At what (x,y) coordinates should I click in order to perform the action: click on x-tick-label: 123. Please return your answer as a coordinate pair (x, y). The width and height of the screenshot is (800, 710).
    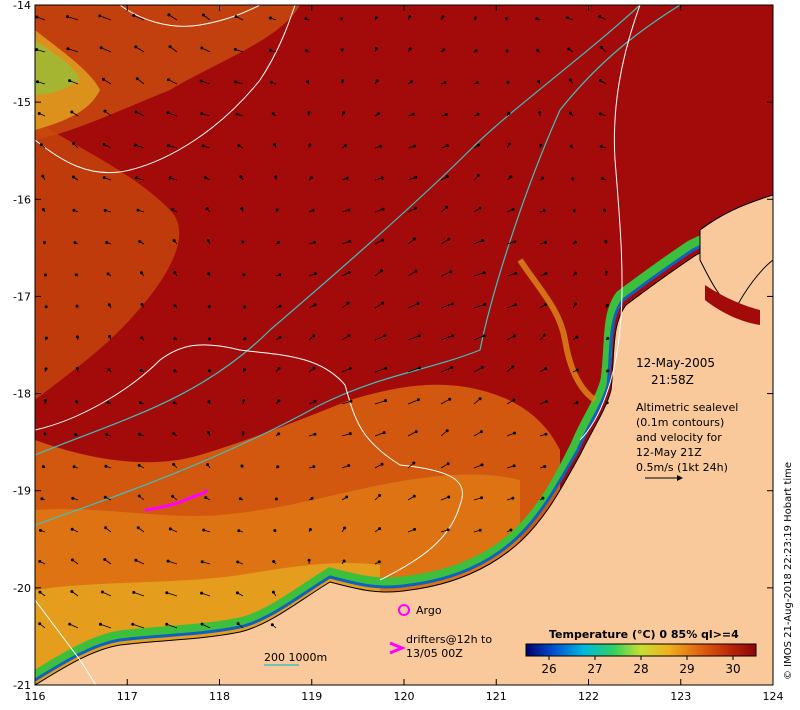
    Looking at the image, I should click on (680, 696).